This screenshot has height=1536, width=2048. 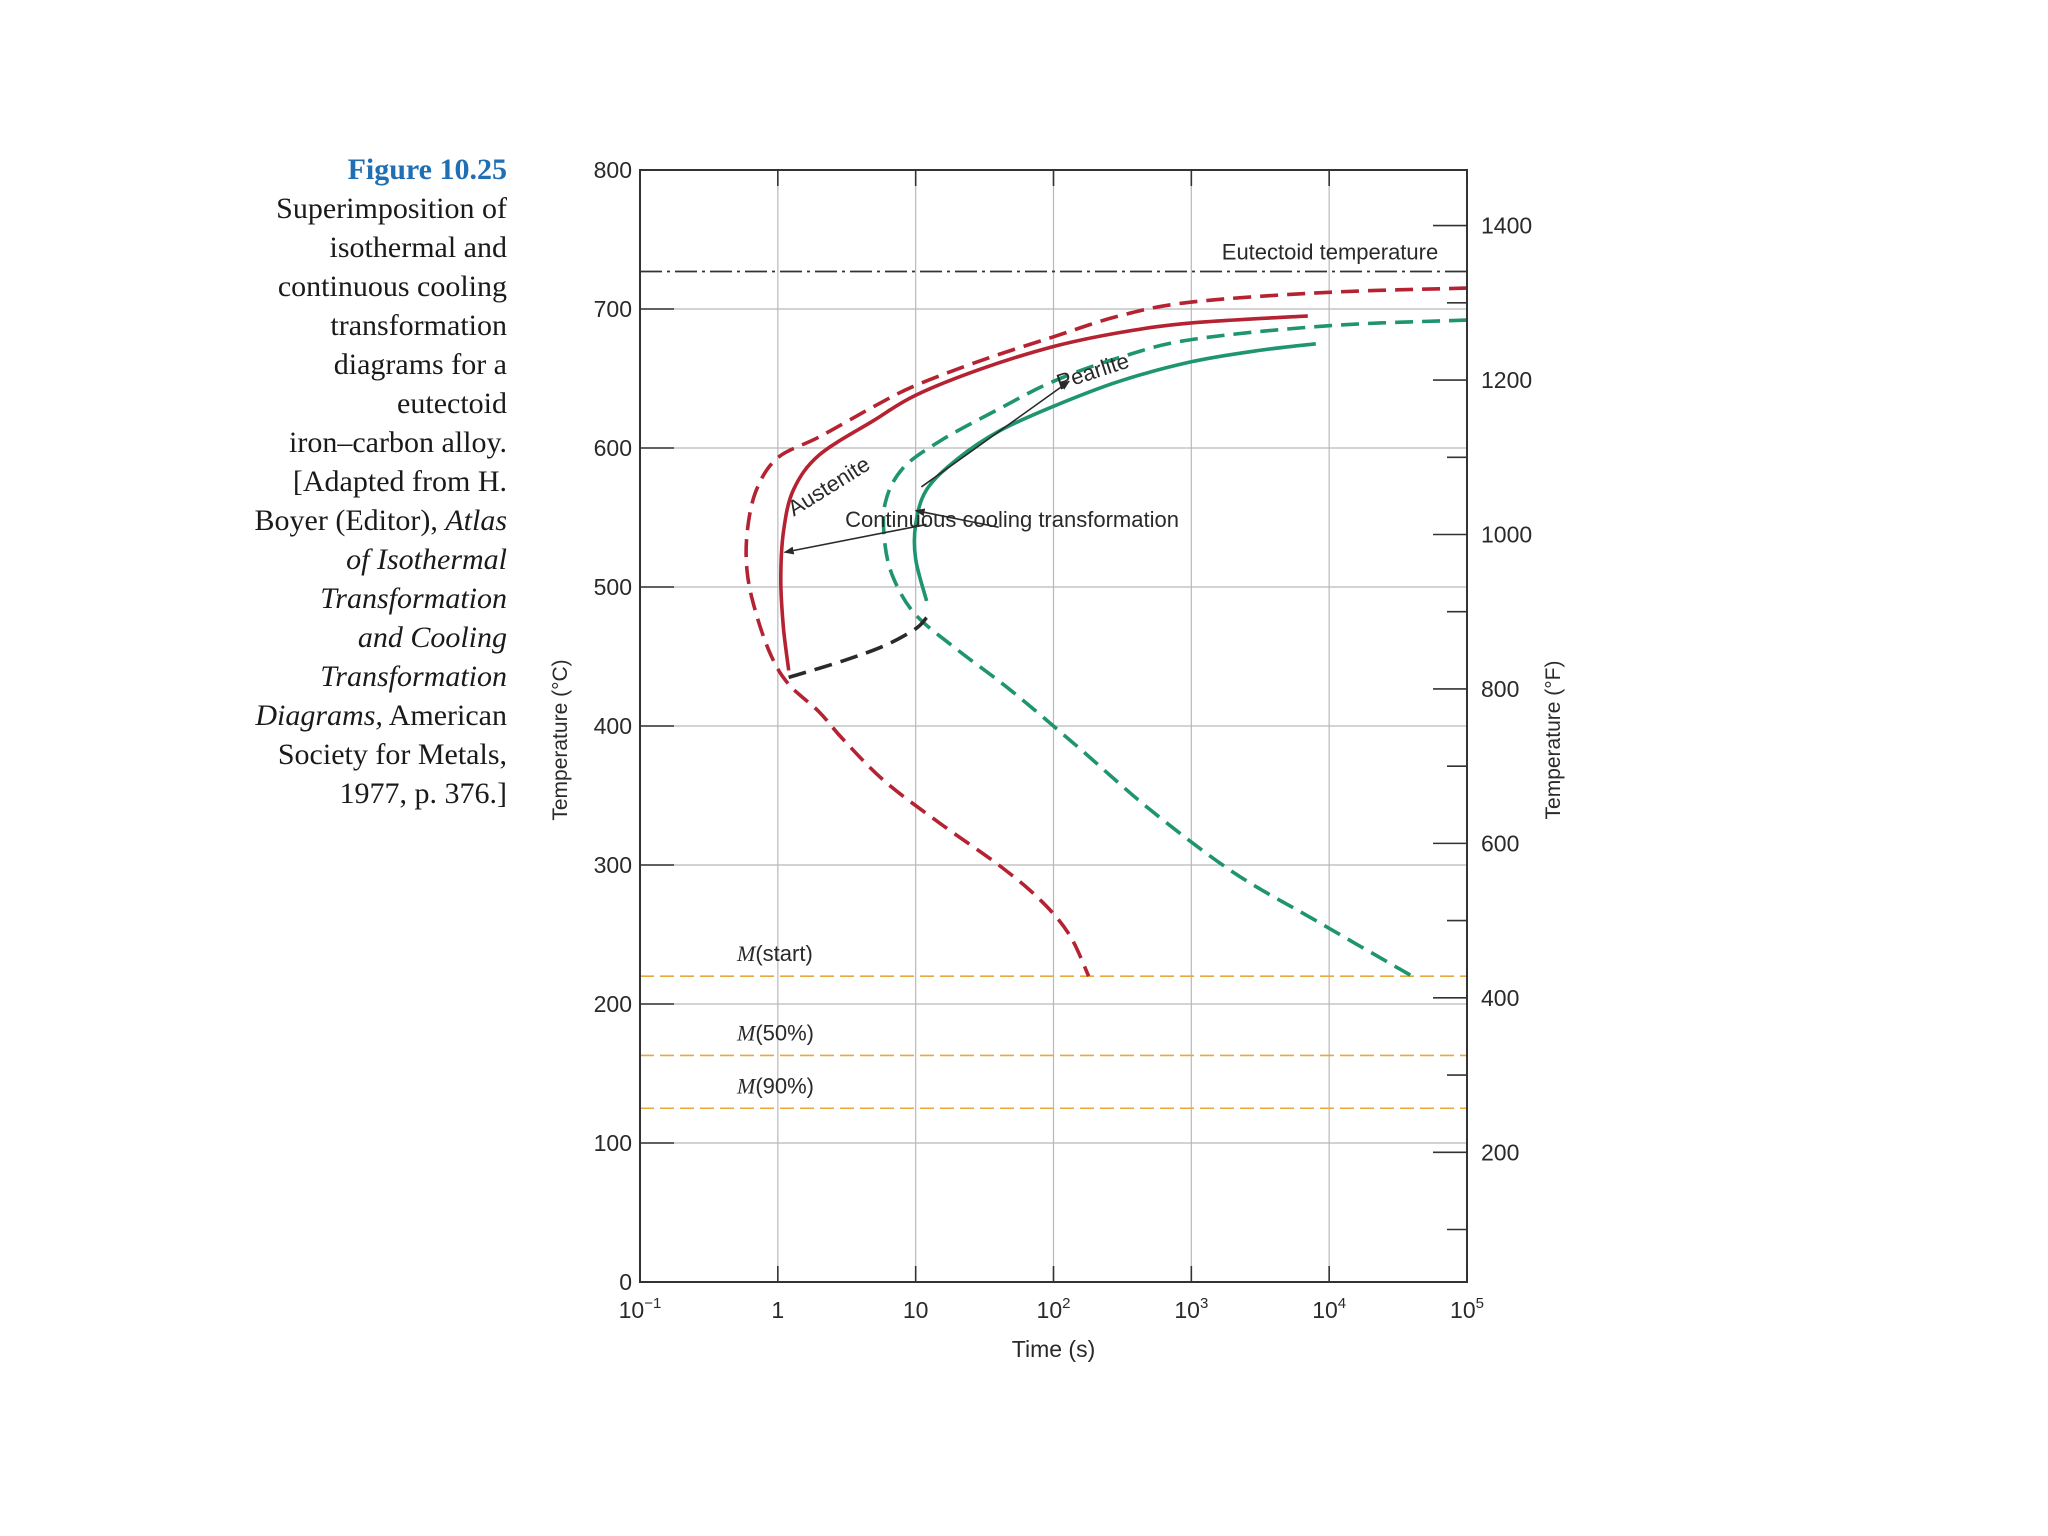 I want to click on y-tick-label-left: 400, so click(x=613, y=726).